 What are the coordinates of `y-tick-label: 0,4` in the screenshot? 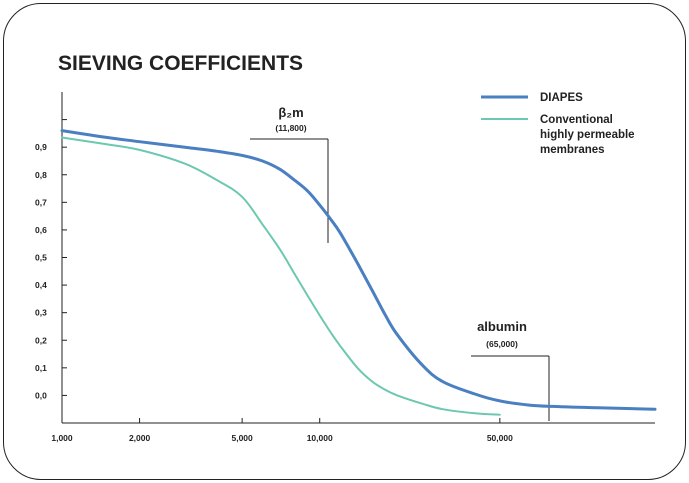 It's located at (41, 285).